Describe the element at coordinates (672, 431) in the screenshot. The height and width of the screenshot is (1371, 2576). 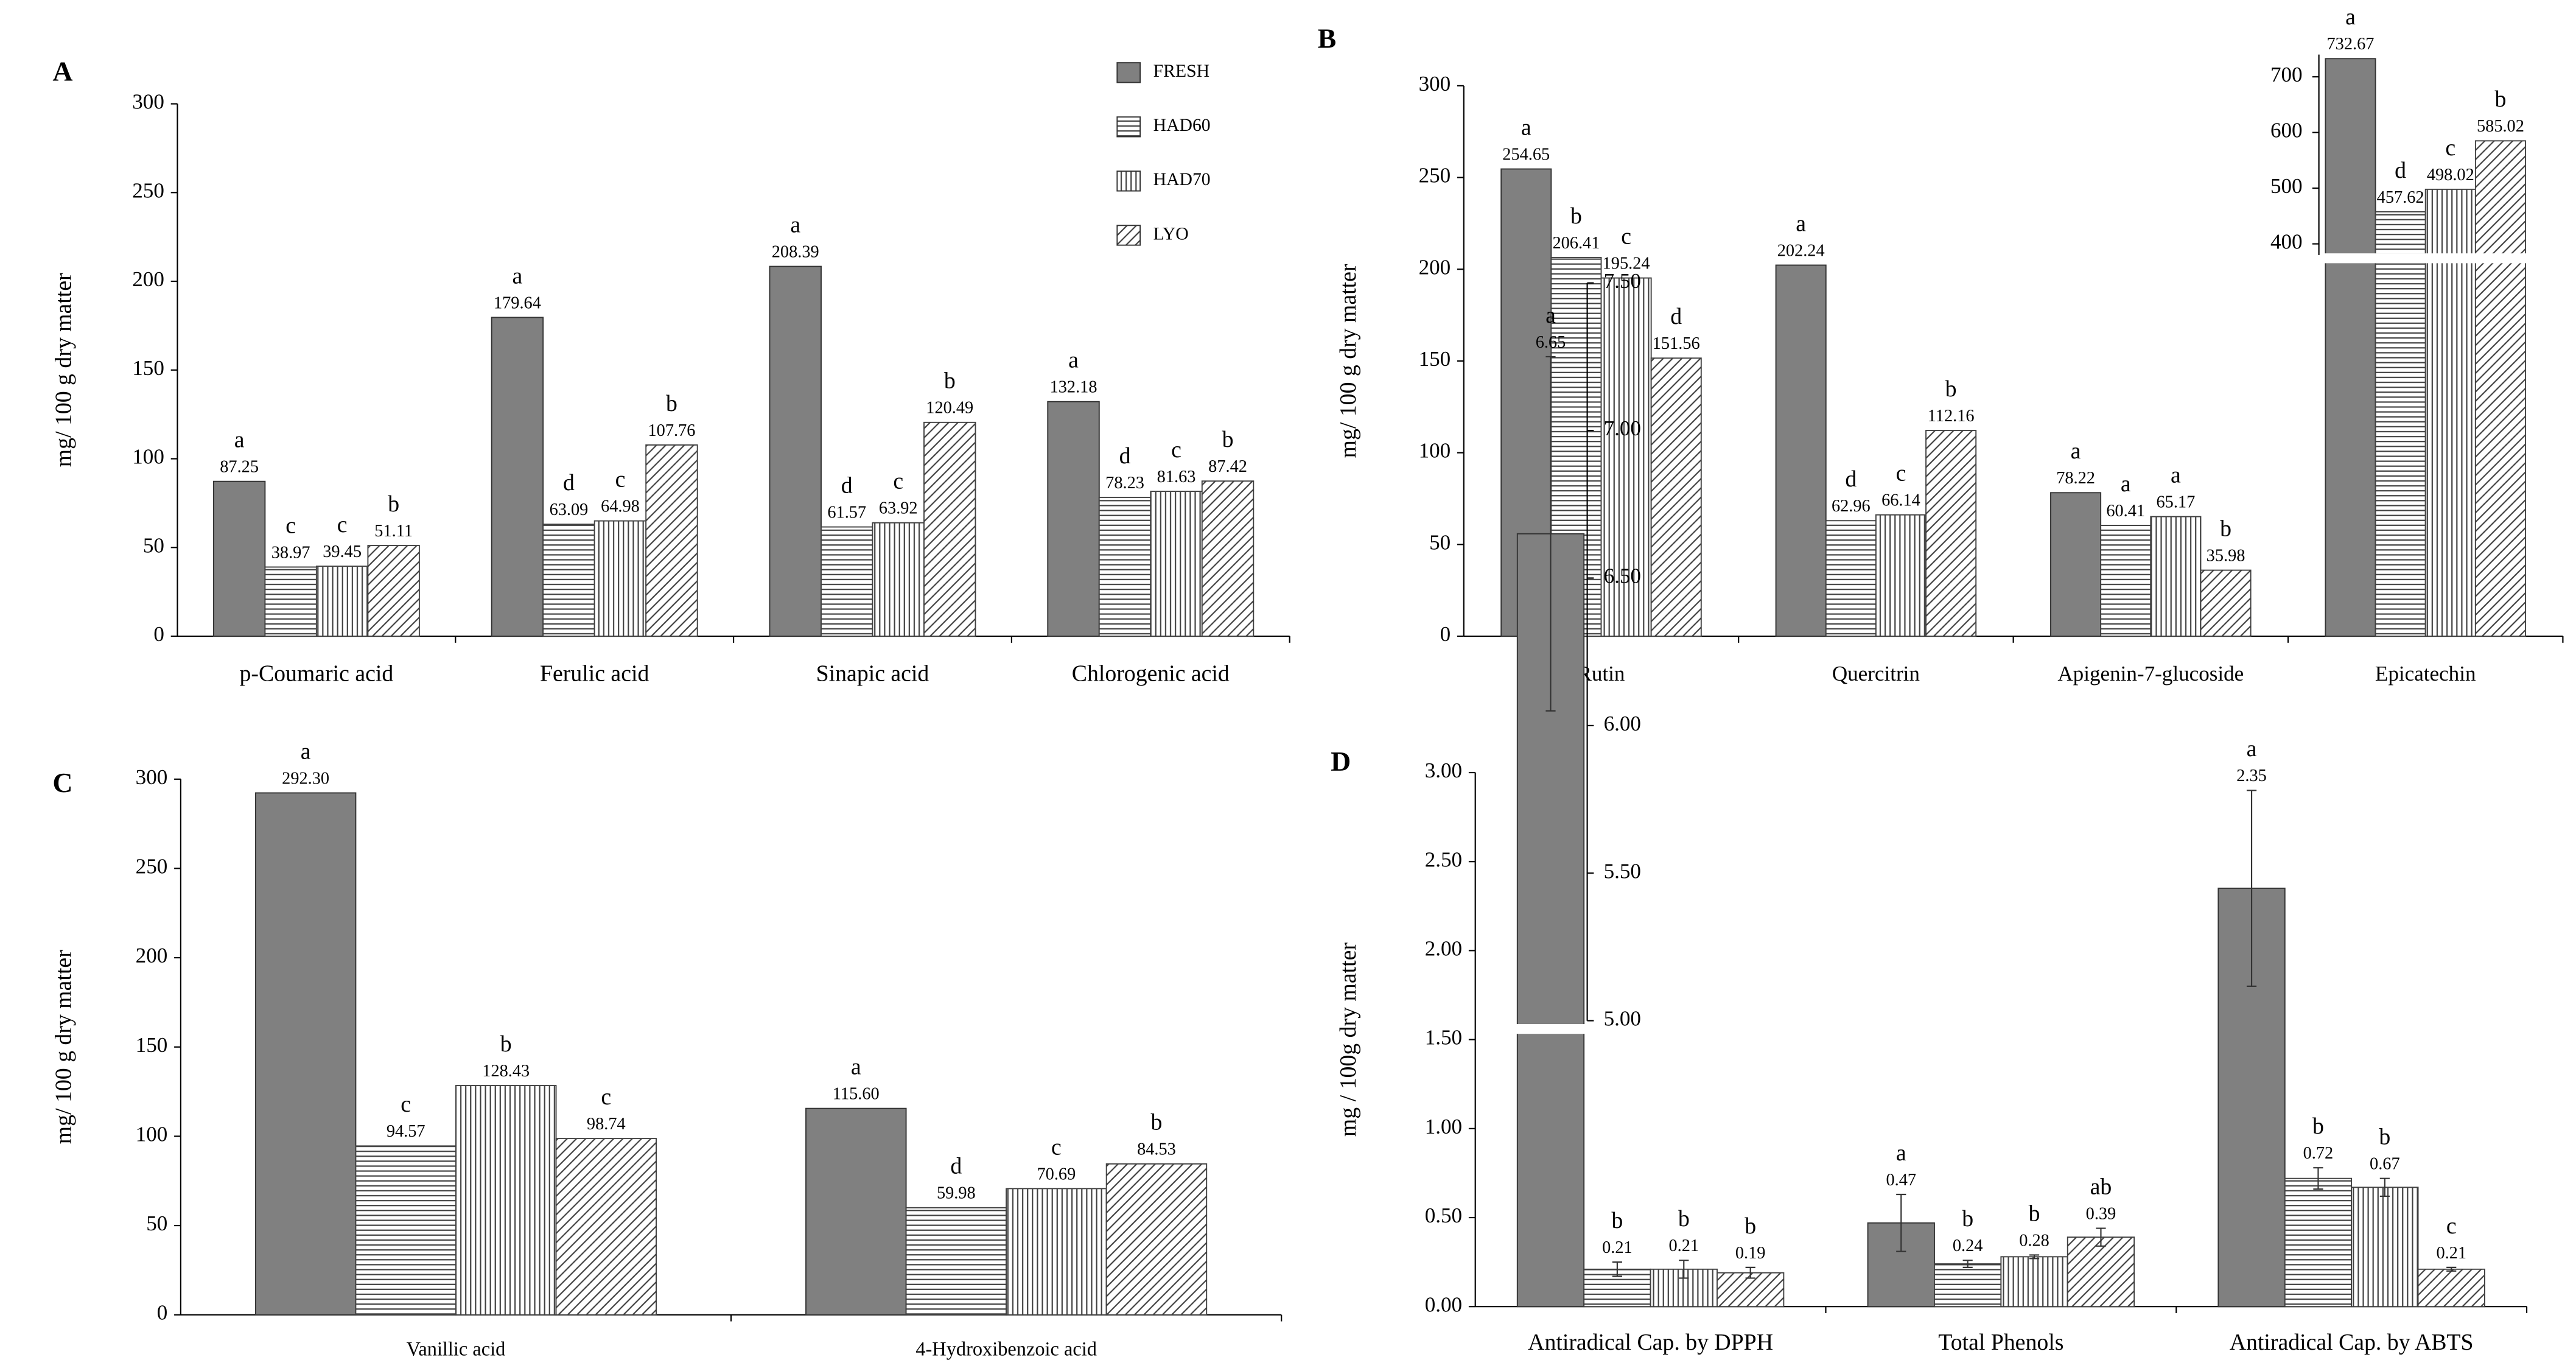
I see `data-label: 107.76` at that location.